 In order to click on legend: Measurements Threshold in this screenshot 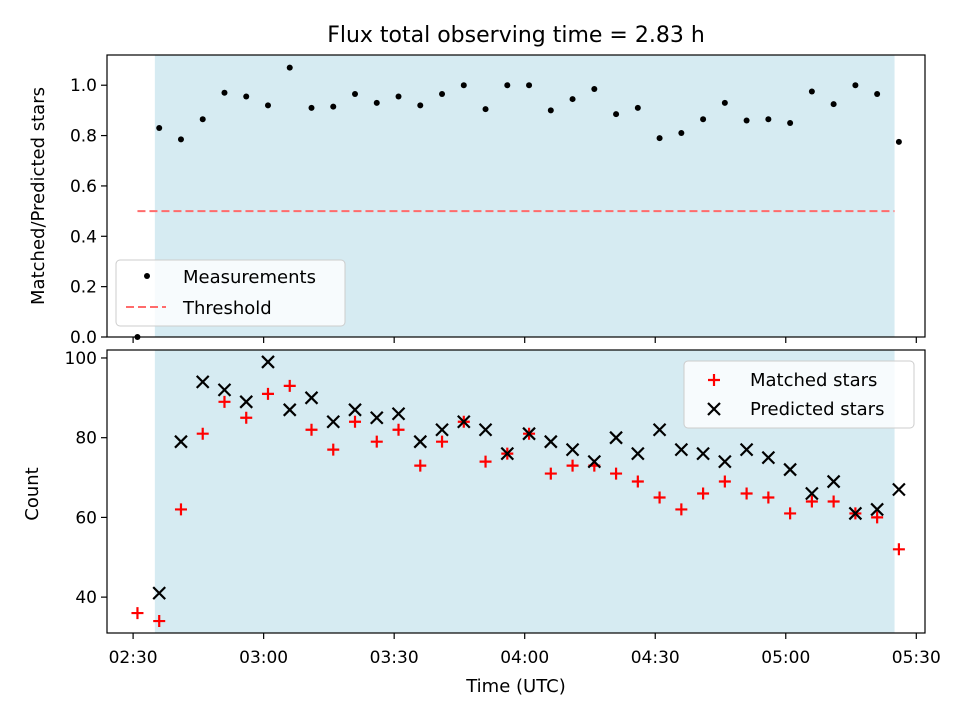, I will do `click(230, 293)`.